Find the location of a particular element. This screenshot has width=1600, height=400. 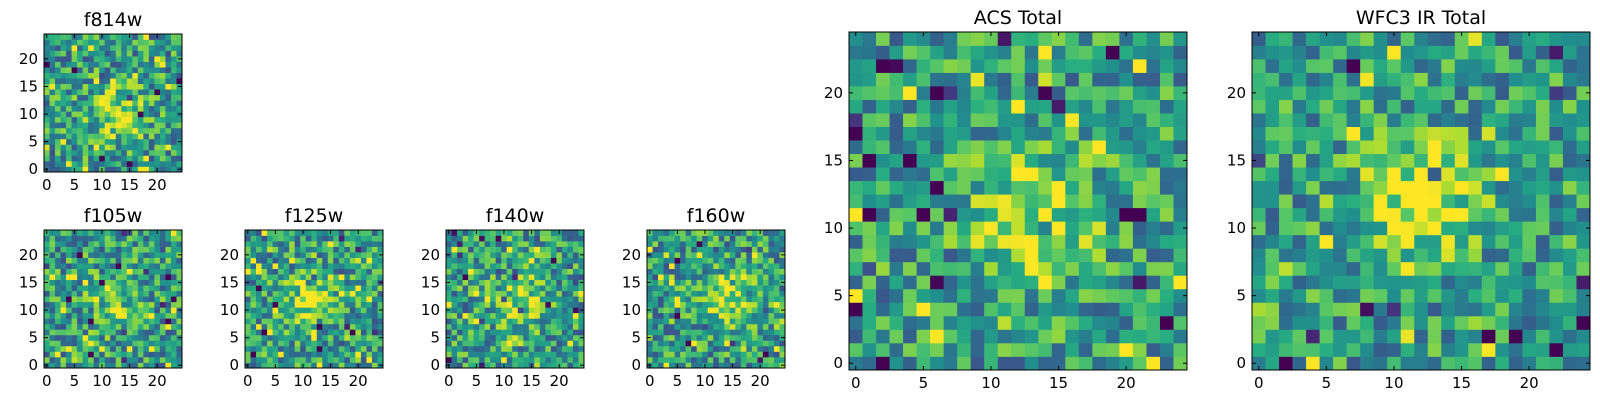

x-tick-label: 20 is located at coordinates (760, 381).